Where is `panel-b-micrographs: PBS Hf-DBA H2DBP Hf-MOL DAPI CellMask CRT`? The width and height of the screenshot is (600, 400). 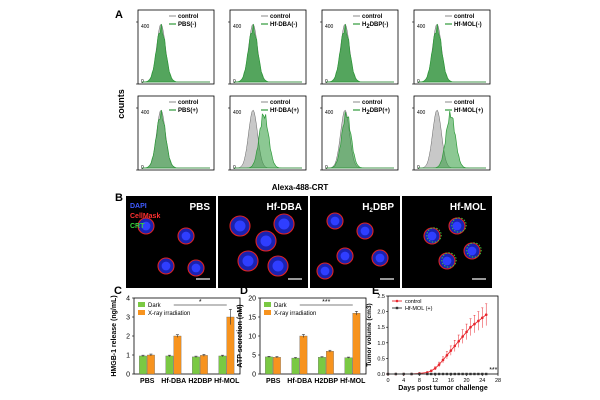 panel-b-micrographs: PBS Hf-DBA H2DBP Hf-MOL DAPI CellMask CRT is located at coordinates (309, 242).